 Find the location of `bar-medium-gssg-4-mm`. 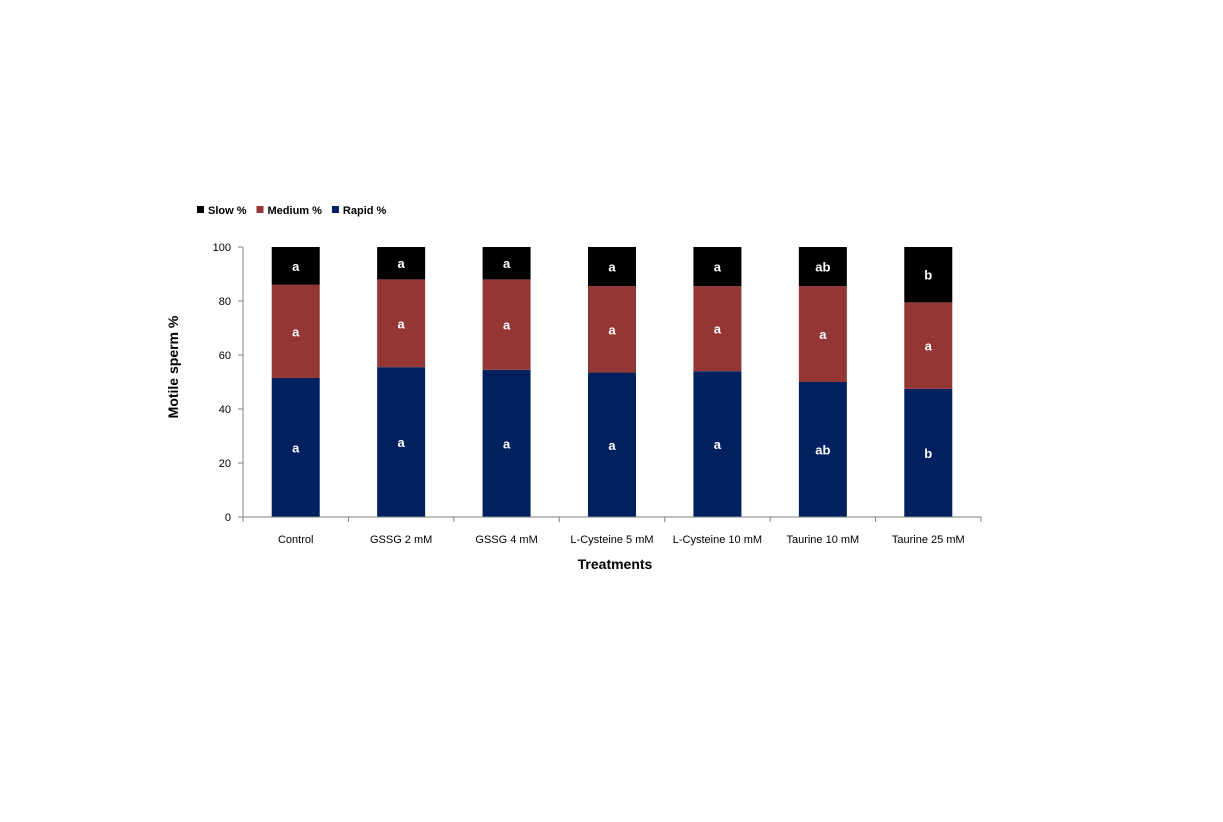

bar-medium-gssg-4-mm is located at coordinates (506, 324).